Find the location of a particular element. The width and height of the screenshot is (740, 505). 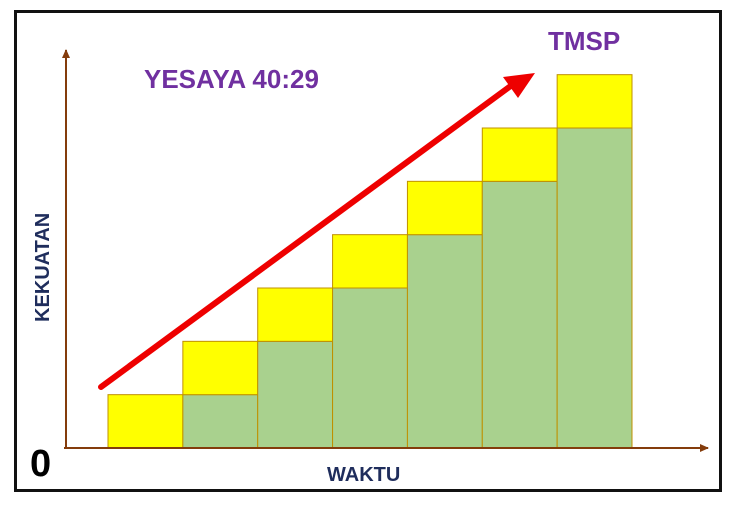

origin-label: 0 is located at coordinates (40, 464).